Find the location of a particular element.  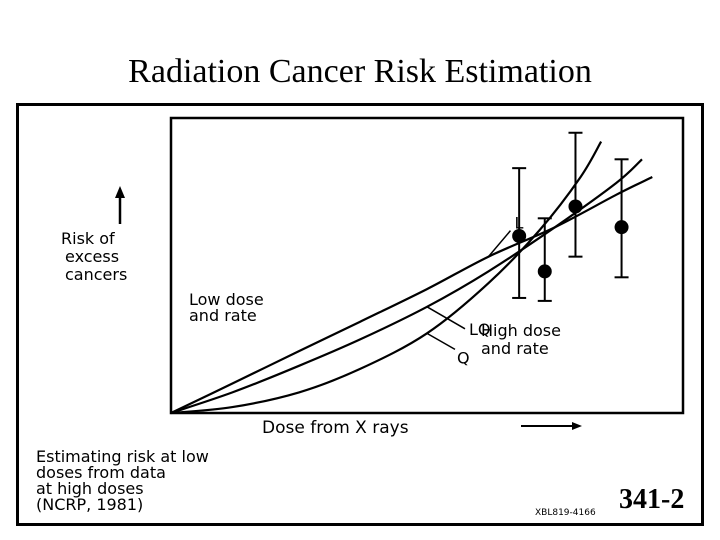

y-axis-arrow-head is located at coordinates (120, 192).